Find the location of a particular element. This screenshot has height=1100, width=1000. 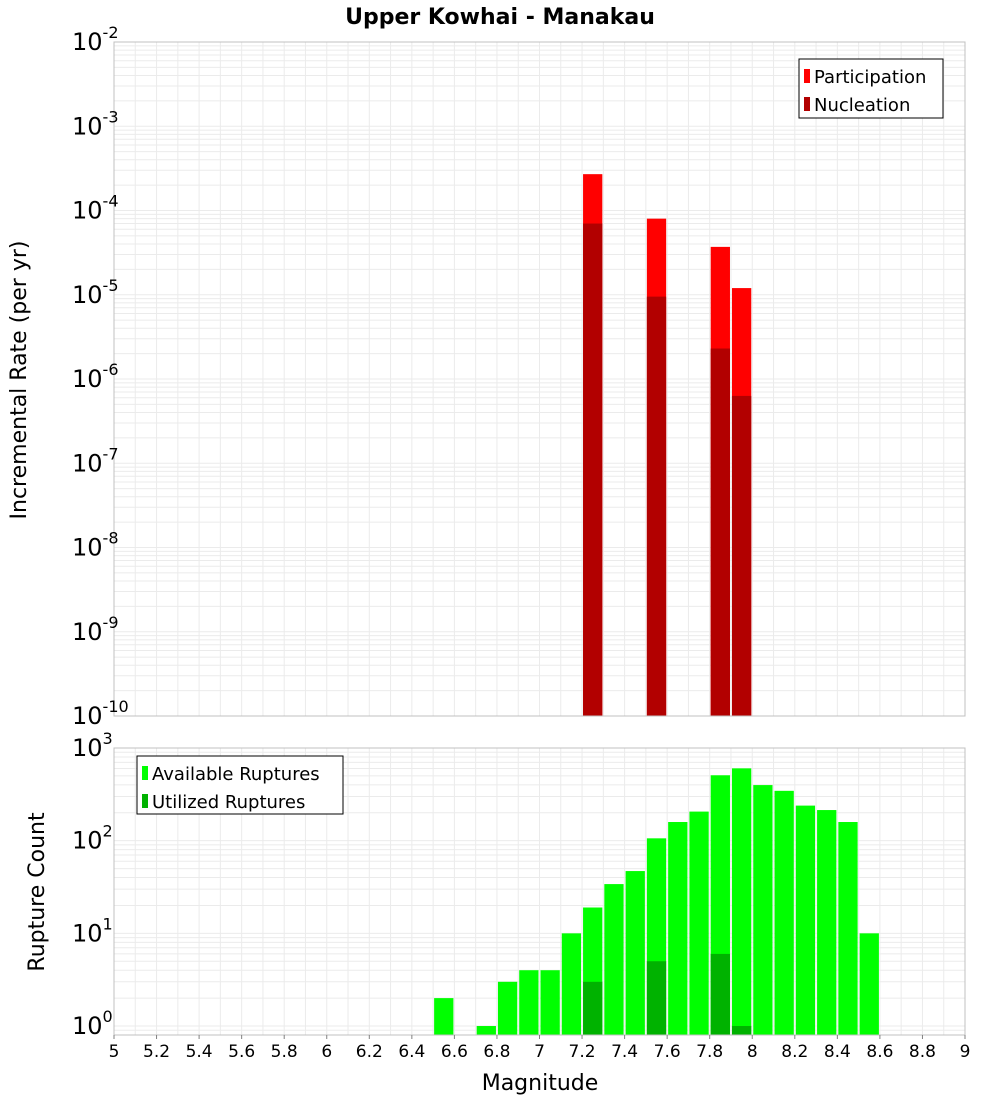

x-tick-label: 5 is located at coordinates (114, 1052).